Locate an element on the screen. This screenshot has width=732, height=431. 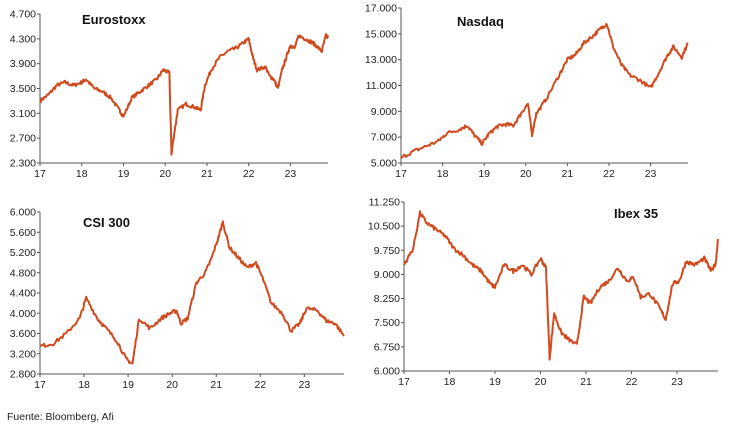
y-tick-label: 3.600 is located at coordinates (23, 334).